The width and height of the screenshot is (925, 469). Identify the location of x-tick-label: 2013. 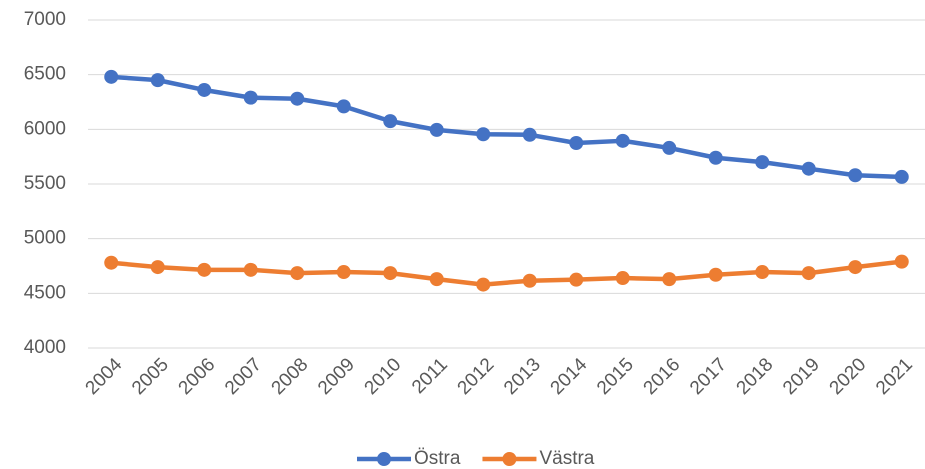
(522, 376).